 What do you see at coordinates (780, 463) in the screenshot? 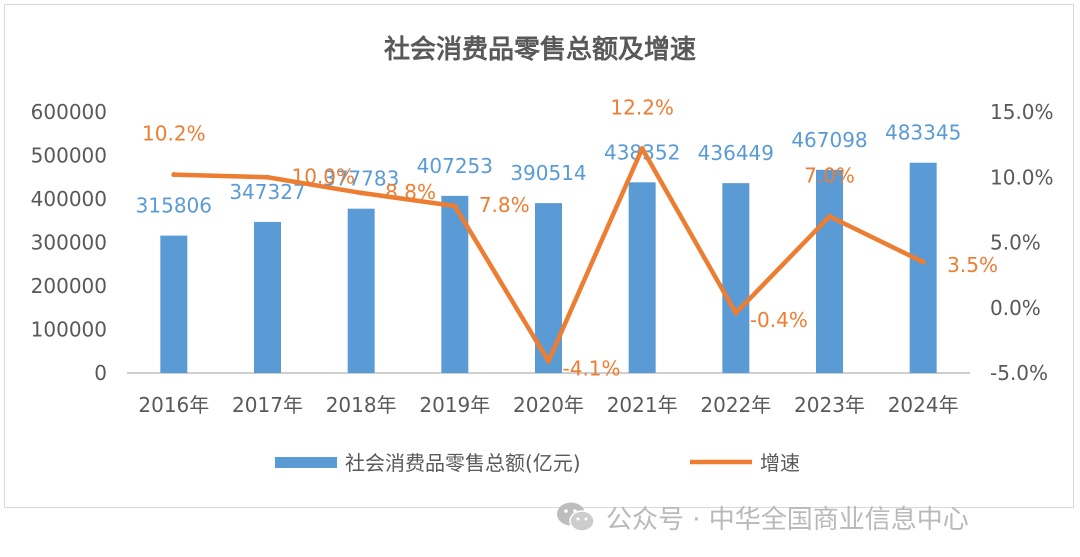
I see `legend-label-line: 增速` at bounding box center [780, 463].